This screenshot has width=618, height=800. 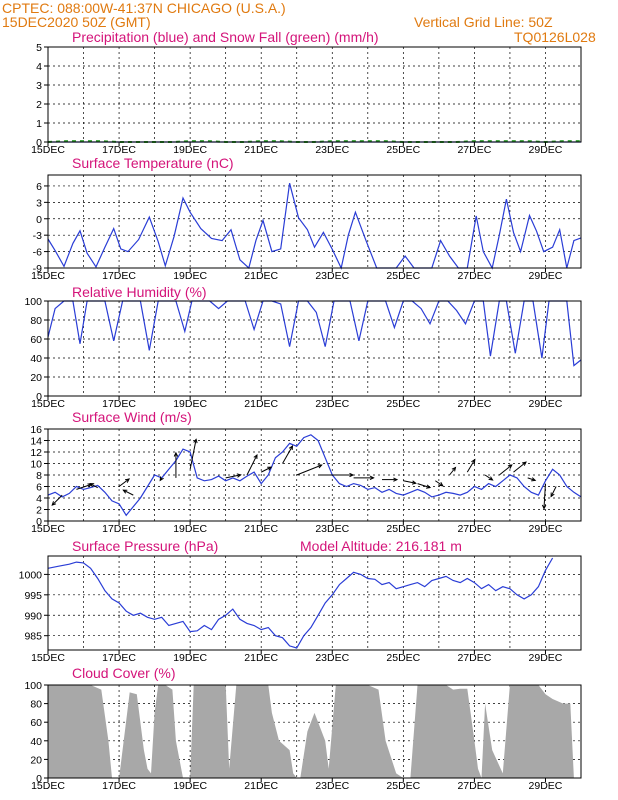 What do you see at coordinates (145, 546) in the screenshot?
I see `pressure-title: Surface Pressure (hPa)` at bounding box center [145, 546].